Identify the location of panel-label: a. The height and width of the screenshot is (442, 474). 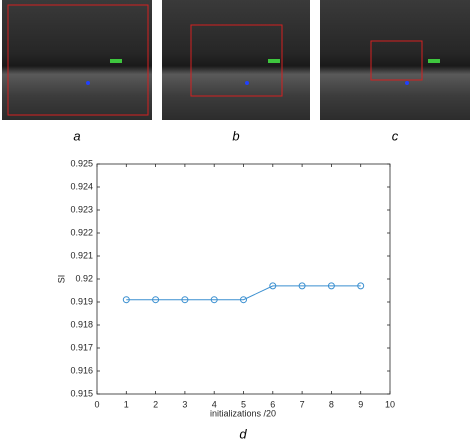
(76, 135).